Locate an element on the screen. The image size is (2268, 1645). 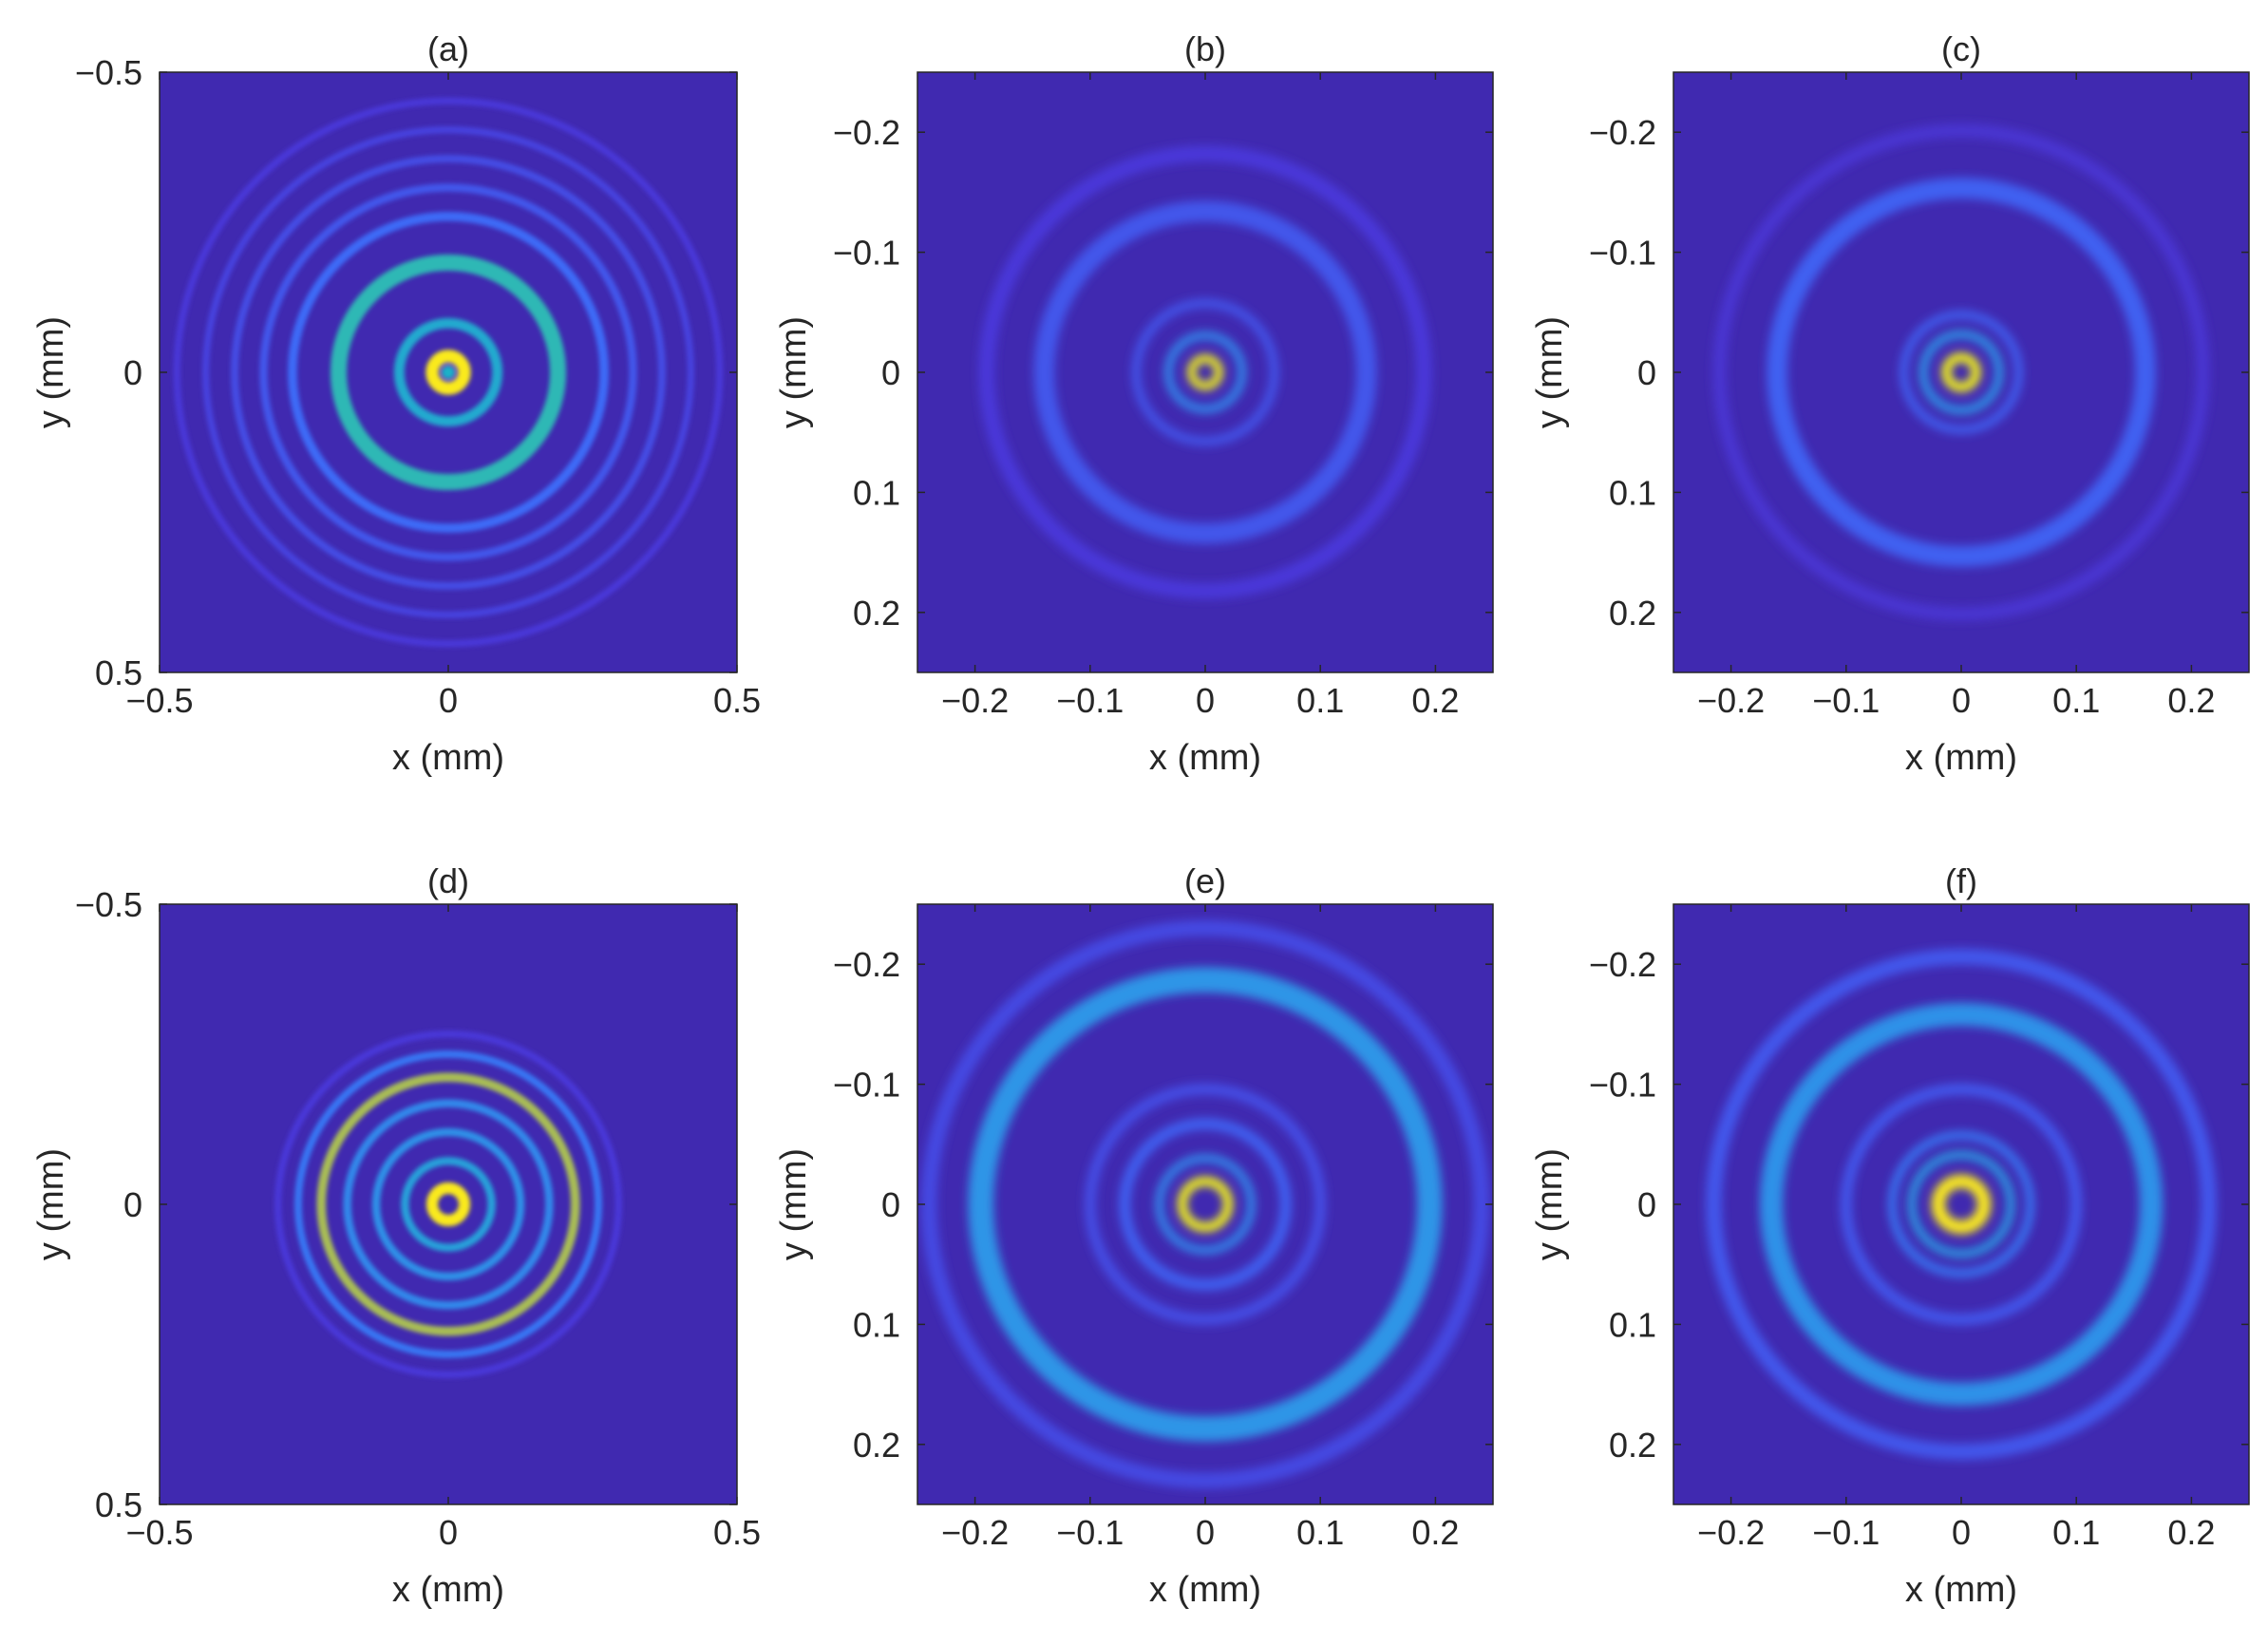
panel-title: (d) is located at coordinates (448, 880).